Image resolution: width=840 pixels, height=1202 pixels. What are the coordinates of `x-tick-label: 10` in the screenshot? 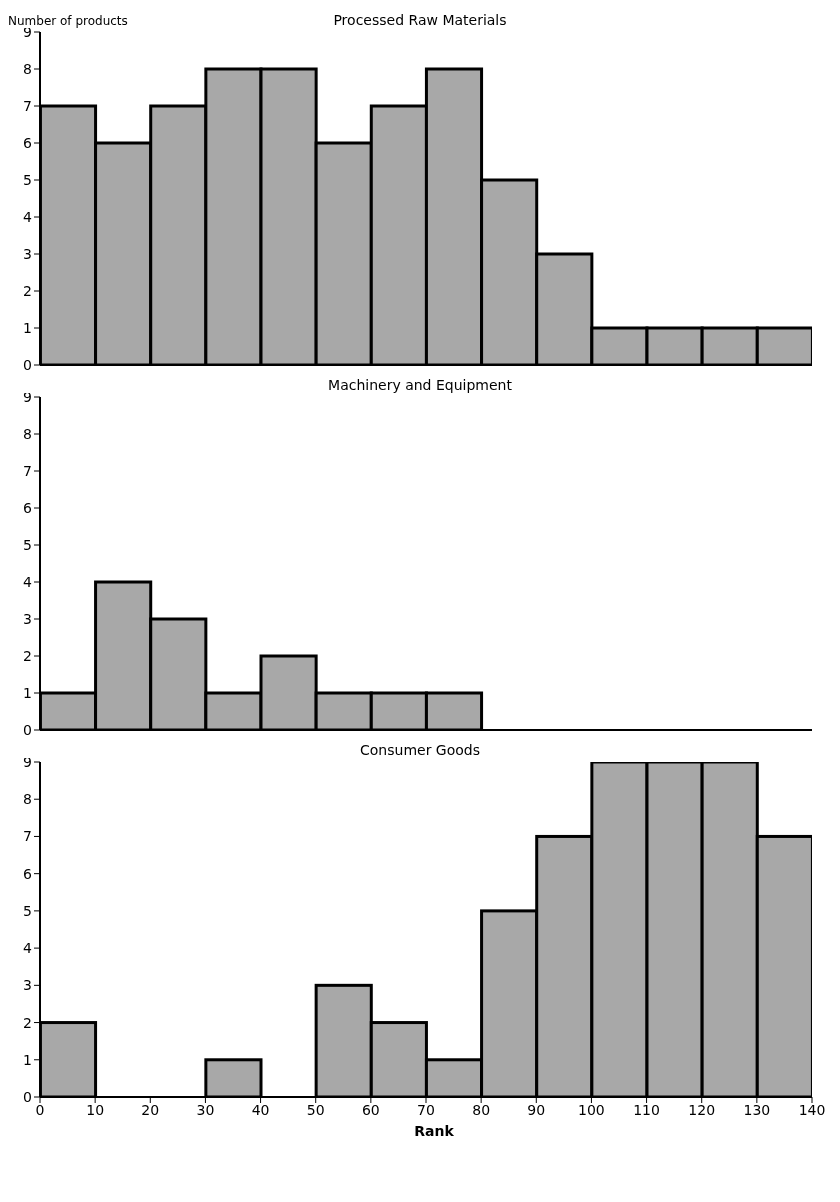 It's located at (95, 1109).